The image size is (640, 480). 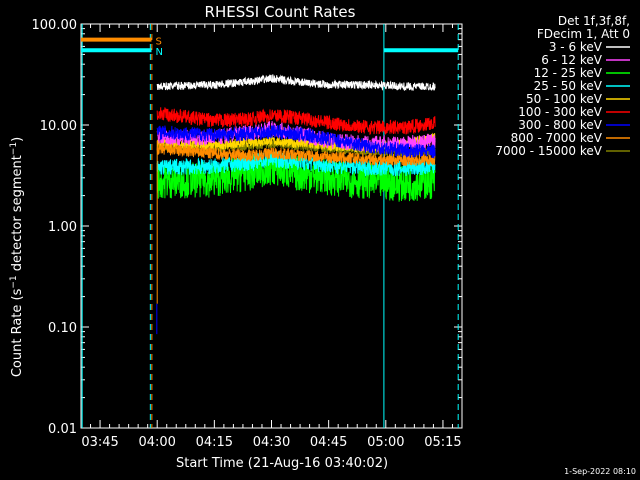 What do you see at coordinates (594, 21) in the screenshot?
I see `legend-header-line: Det 1f,3f,8f,` at bounding box center [594, 21].